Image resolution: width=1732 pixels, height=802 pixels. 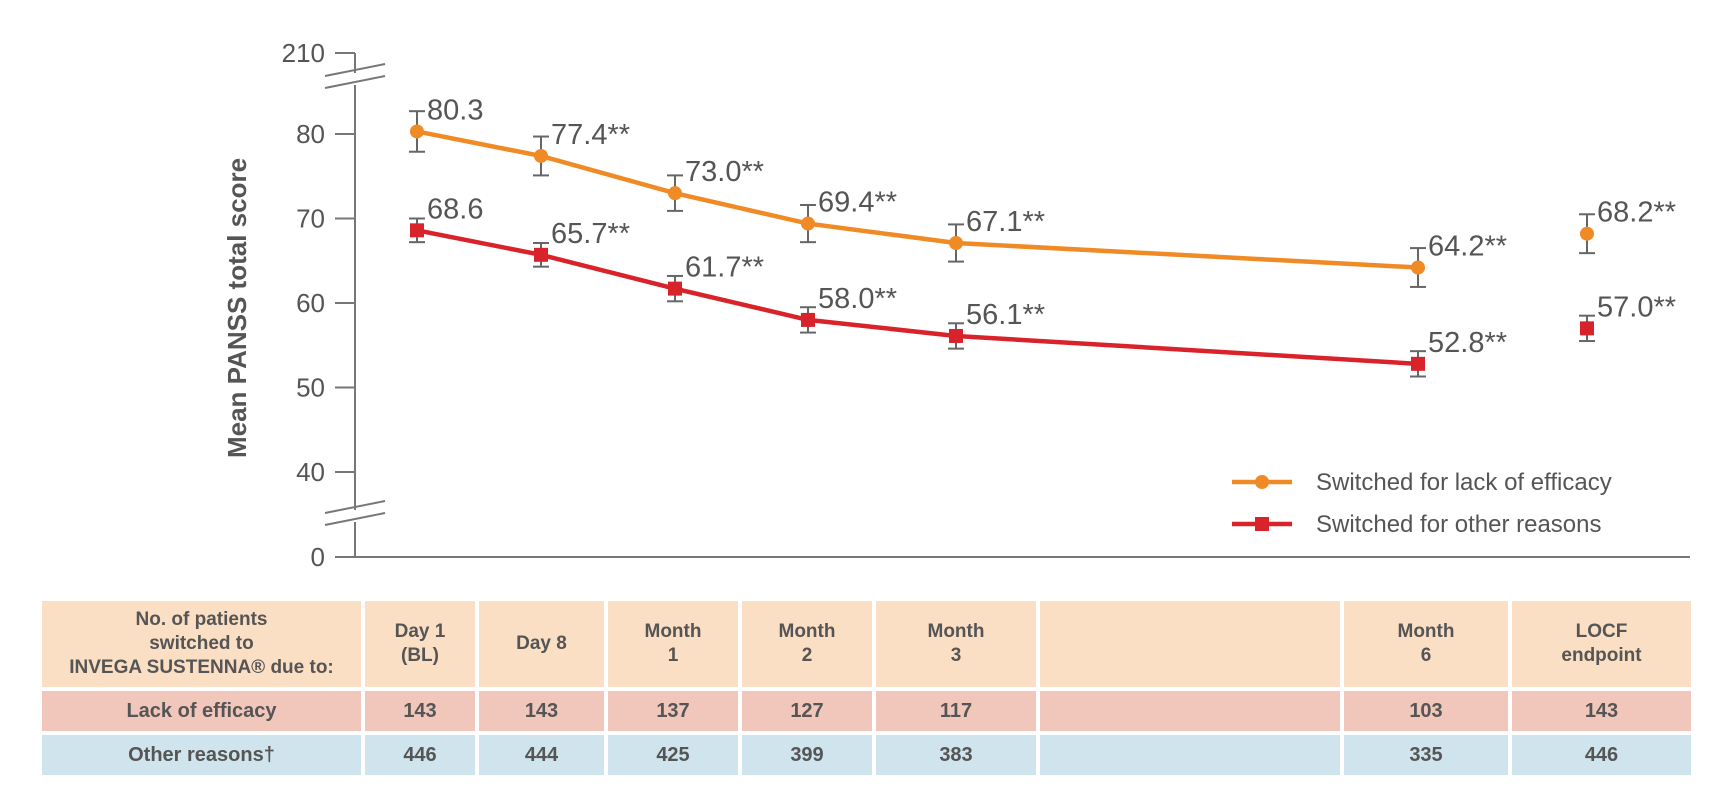 What do you see at coordinates (303, 53) in the screenshot?
I see `y-tick-label: 210` at bounding box center [303, 53].